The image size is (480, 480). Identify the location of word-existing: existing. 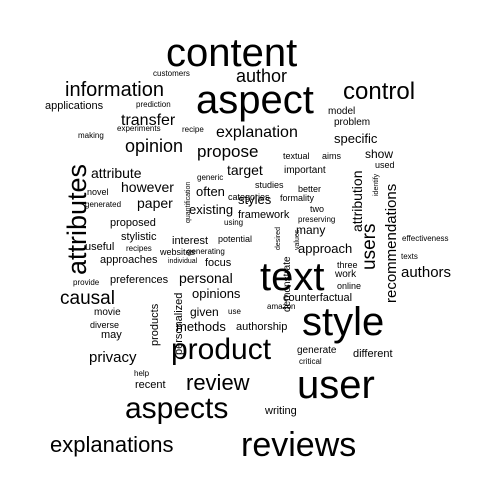
(211, 209).